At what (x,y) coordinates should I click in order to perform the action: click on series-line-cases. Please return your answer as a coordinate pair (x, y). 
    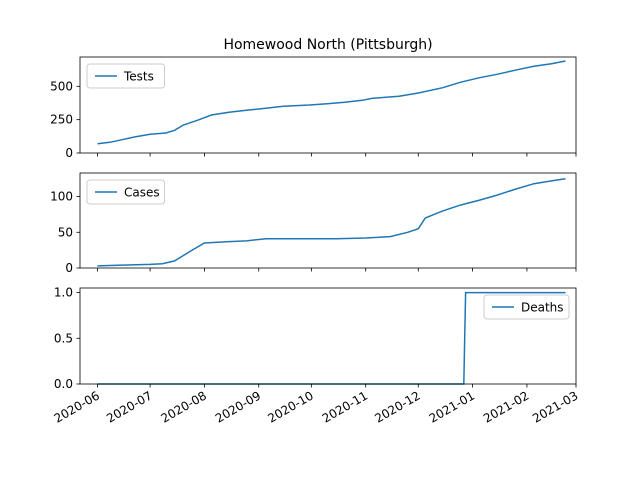
    Looking at the image, I should click on (331, 222).